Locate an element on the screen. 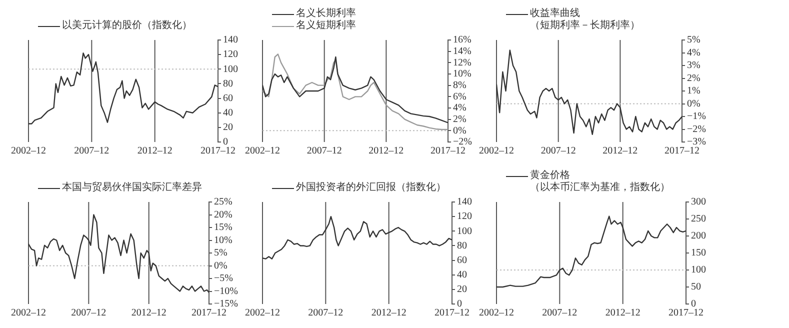  y-tick-label: 8% is located at coordinates (459, 85).